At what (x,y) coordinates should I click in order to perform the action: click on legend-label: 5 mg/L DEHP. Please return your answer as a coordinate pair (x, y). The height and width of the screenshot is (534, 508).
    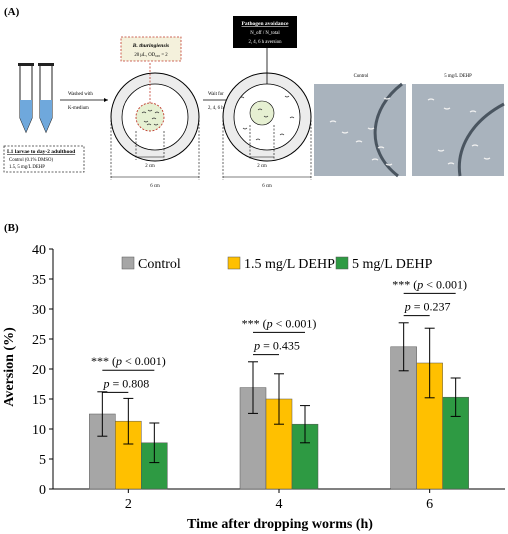
    Looking at the image, I should click on (392, 264).